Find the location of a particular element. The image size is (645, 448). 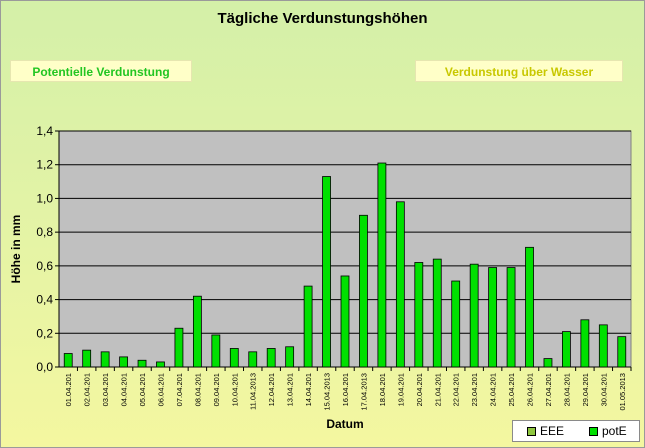

y-tick-label: 1,0 is located at coordinates (44, 198).